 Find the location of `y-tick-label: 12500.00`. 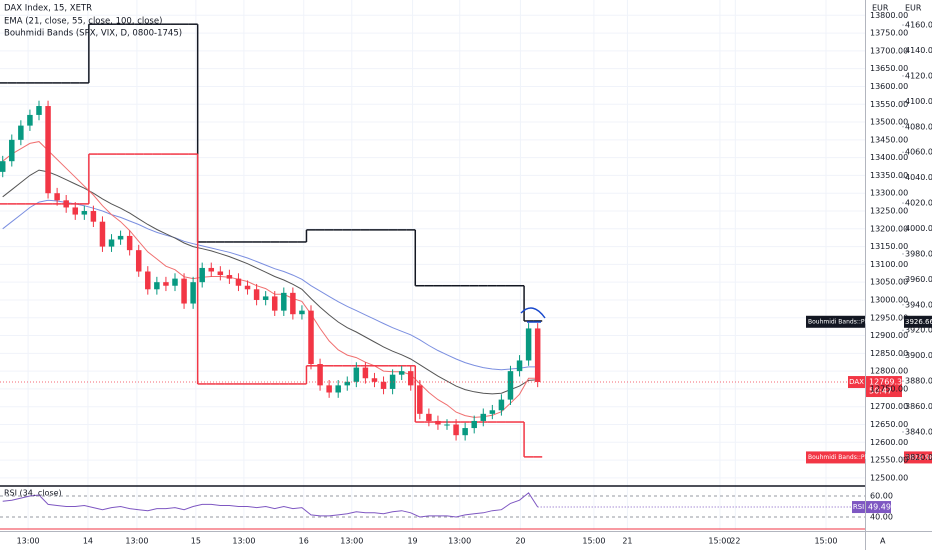

y-tick-label: 12500.00 is located at coordinates (889, 477).